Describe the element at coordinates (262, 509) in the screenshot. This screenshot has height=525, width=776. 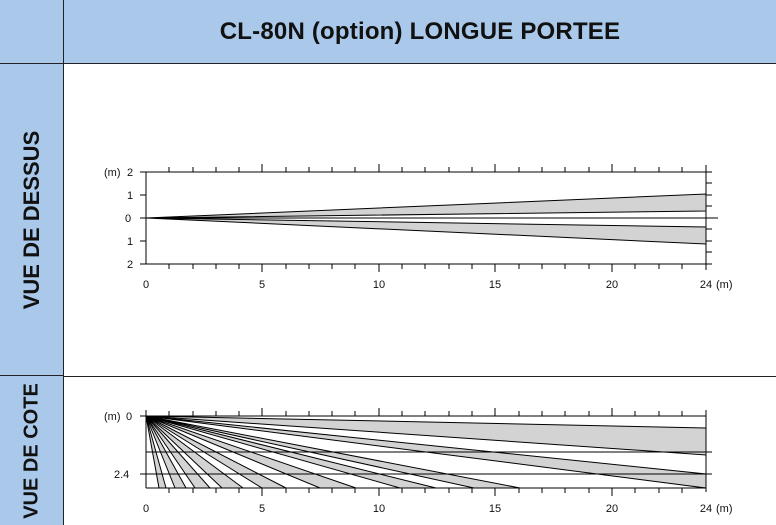
I see `side-view-x-label: 5` at that location.